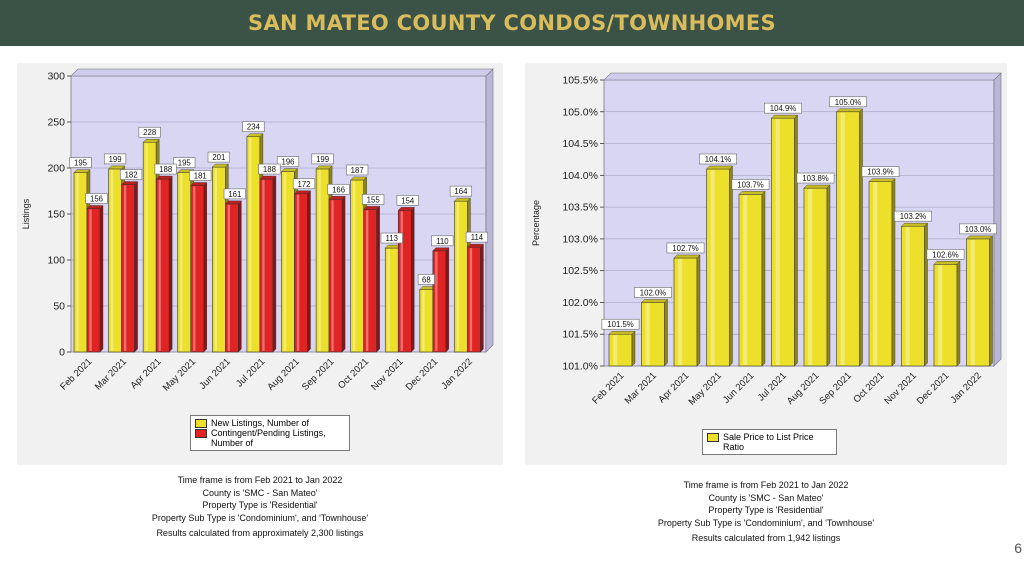 The image size is (1024, 576). What do you see at coordinates (56, 169) in the screenshot?
I see `y-tick-label: 200` at bounding box center [56, 169].